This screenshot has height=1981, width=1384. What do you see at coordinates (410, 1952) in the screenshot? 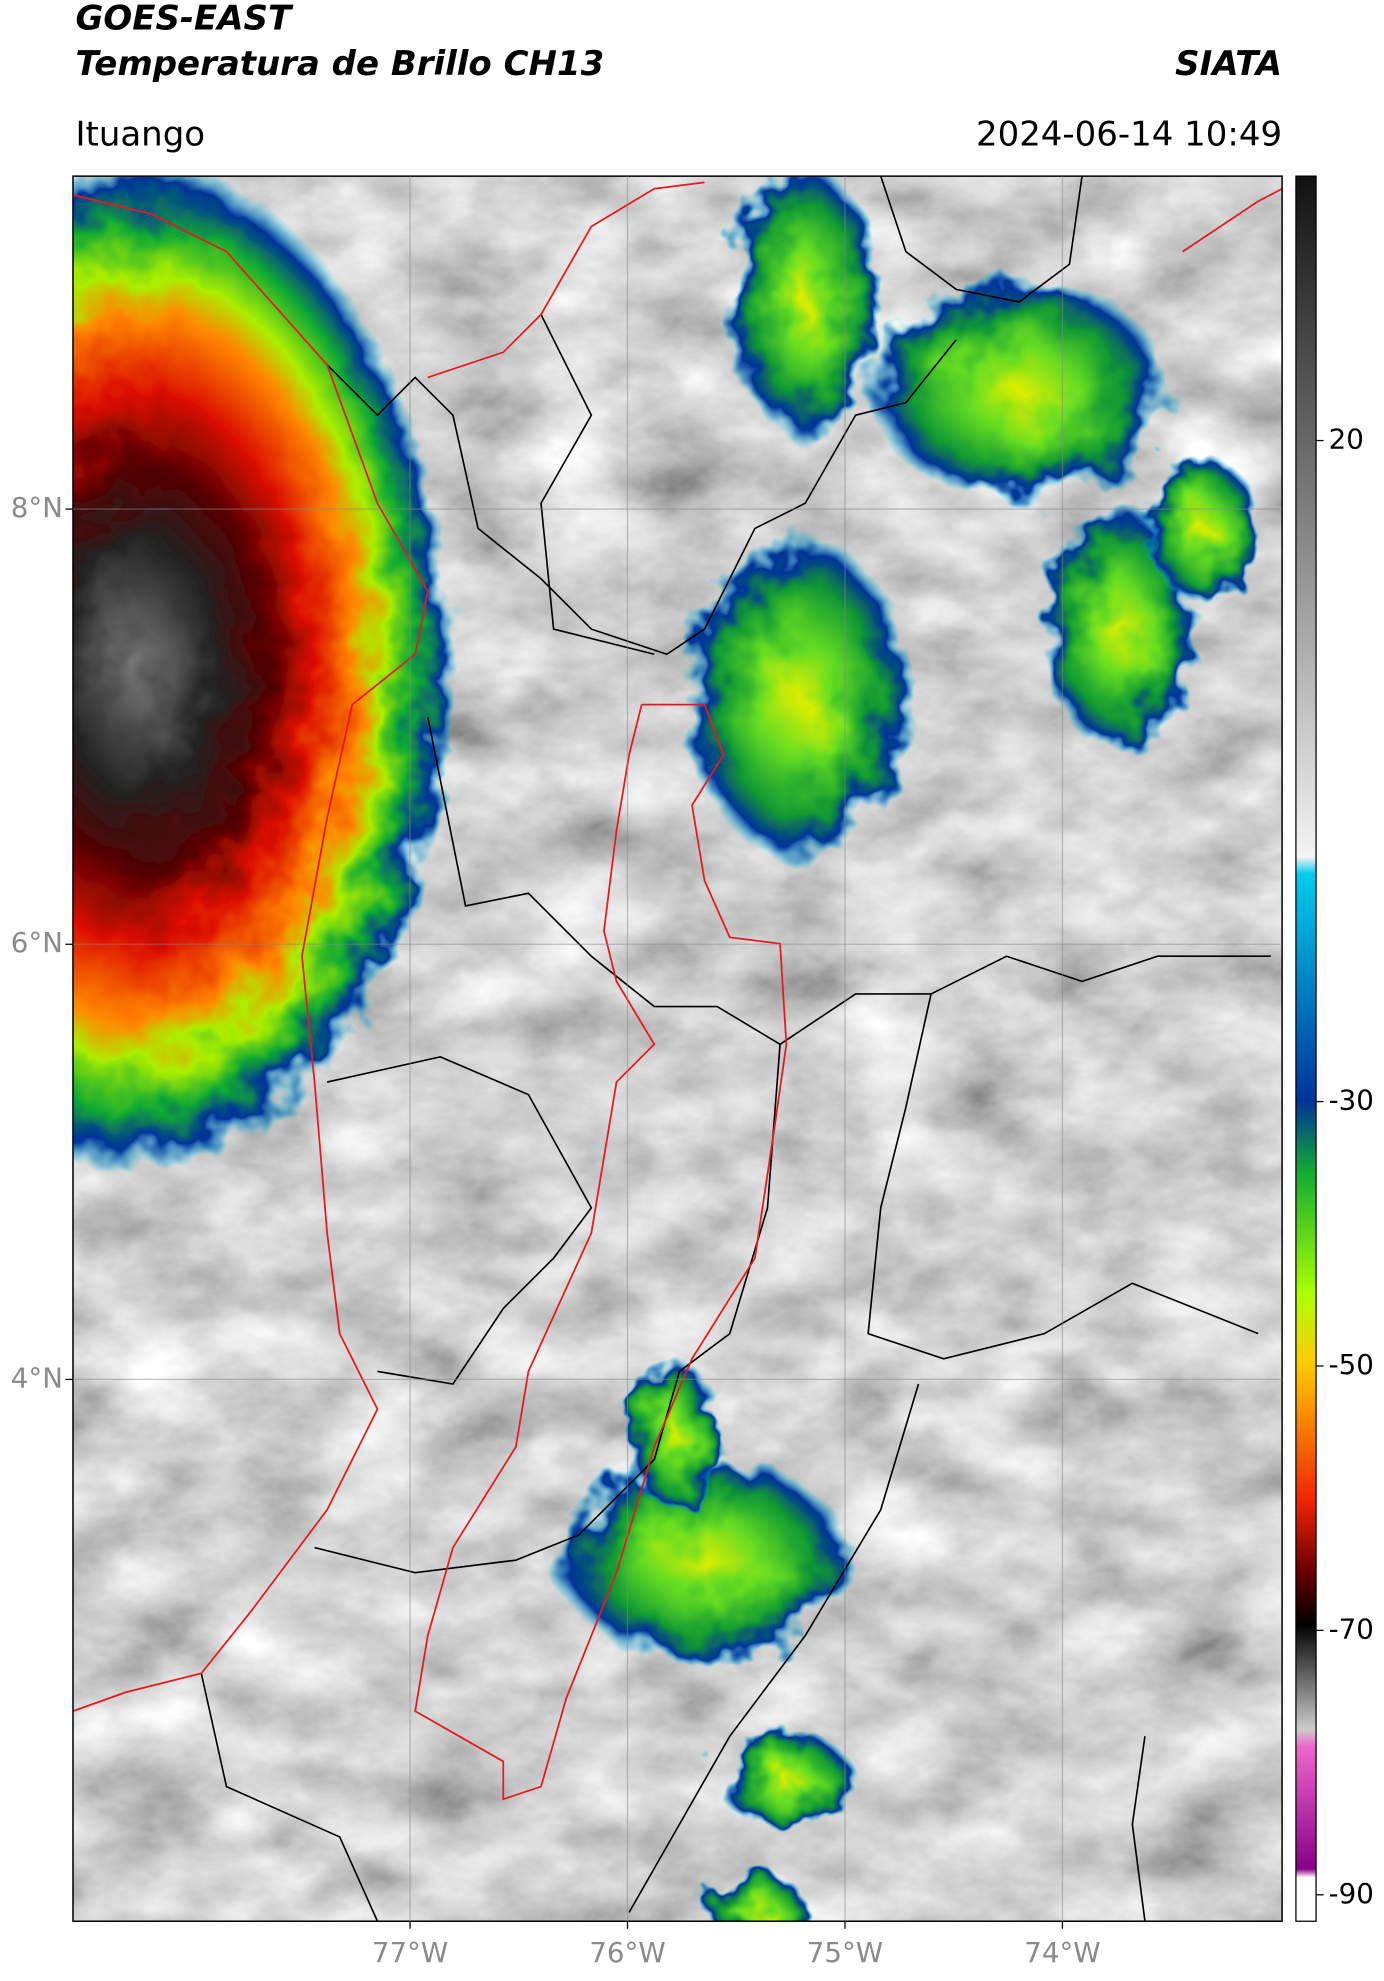
I see `x-tick-label: 77°W` at bounding box center [410, 1952].